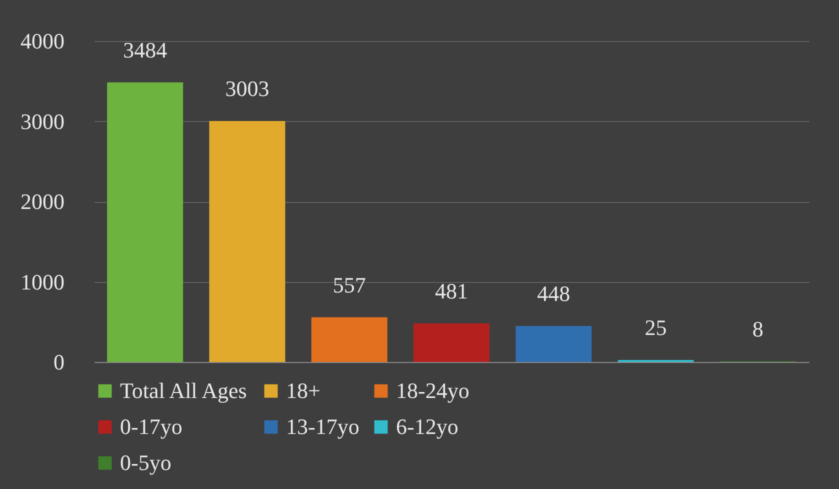 The height and width of the screenshot is (489, 839). I want to click on y-tick-label: 2000, so click(42, 201).